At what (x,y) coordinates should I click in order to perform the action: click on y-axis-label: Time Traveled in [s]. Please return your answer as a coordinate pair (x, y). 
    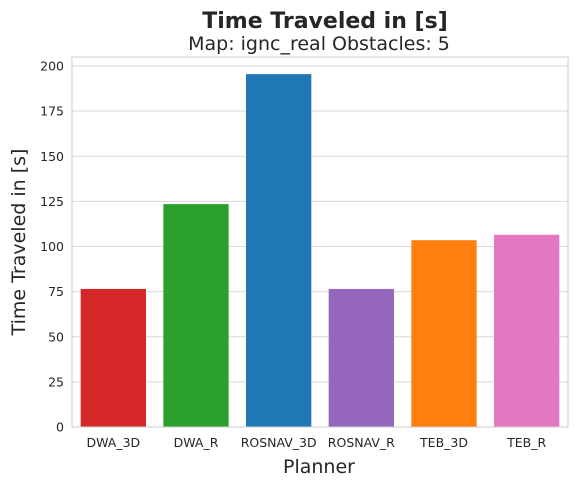
    Looking at the image, I should click on (19, 243).